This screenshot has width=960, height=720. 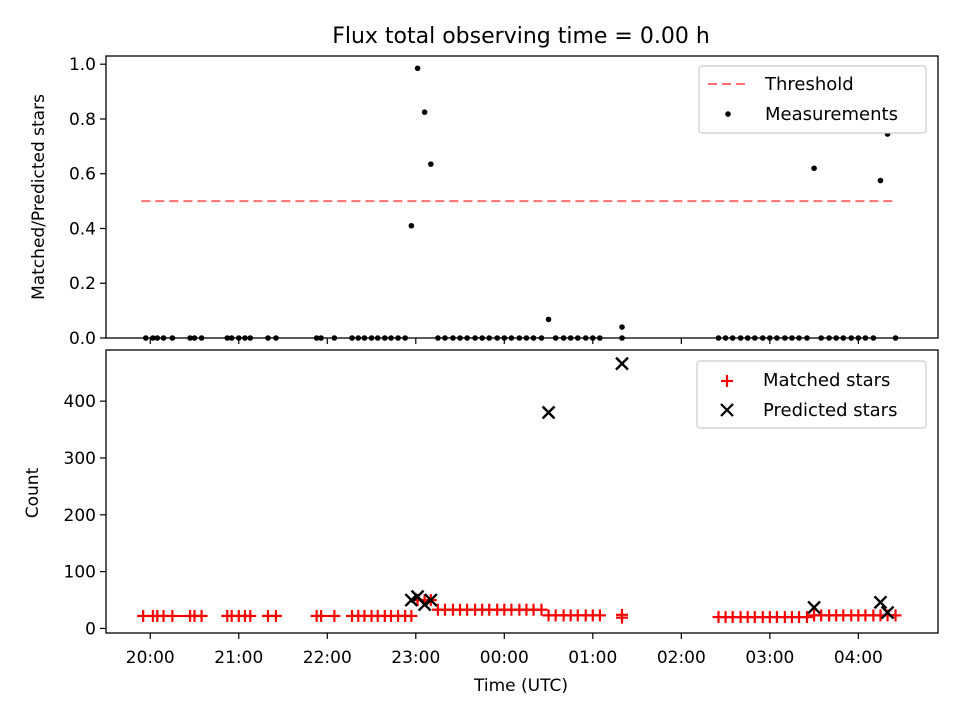 What do you see at coordinates (858, 658) in the screenshot?
I see `x-tick-label: 04:00` at bounding box center [858, 658].